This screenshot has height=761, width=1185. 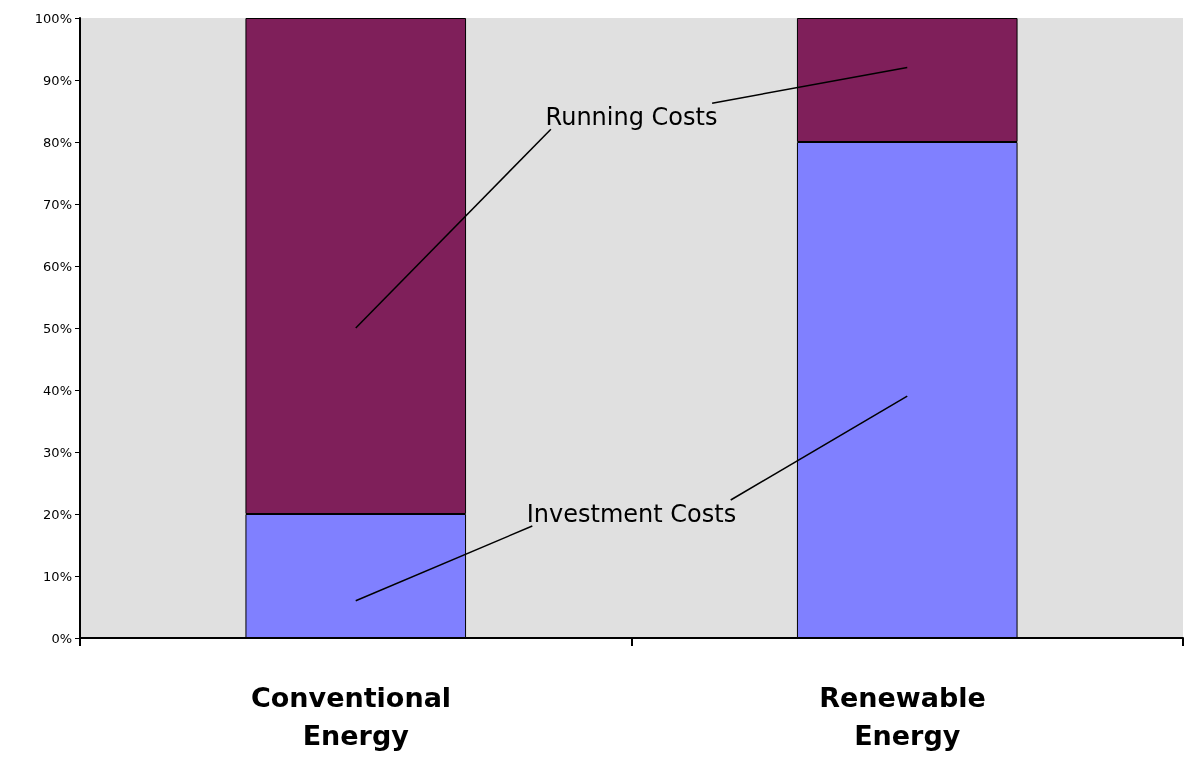 What do you see at coordinates (57, 452) in the screenshot?
I see `y-tick-label: 30%` at bounding box center [57, 452].